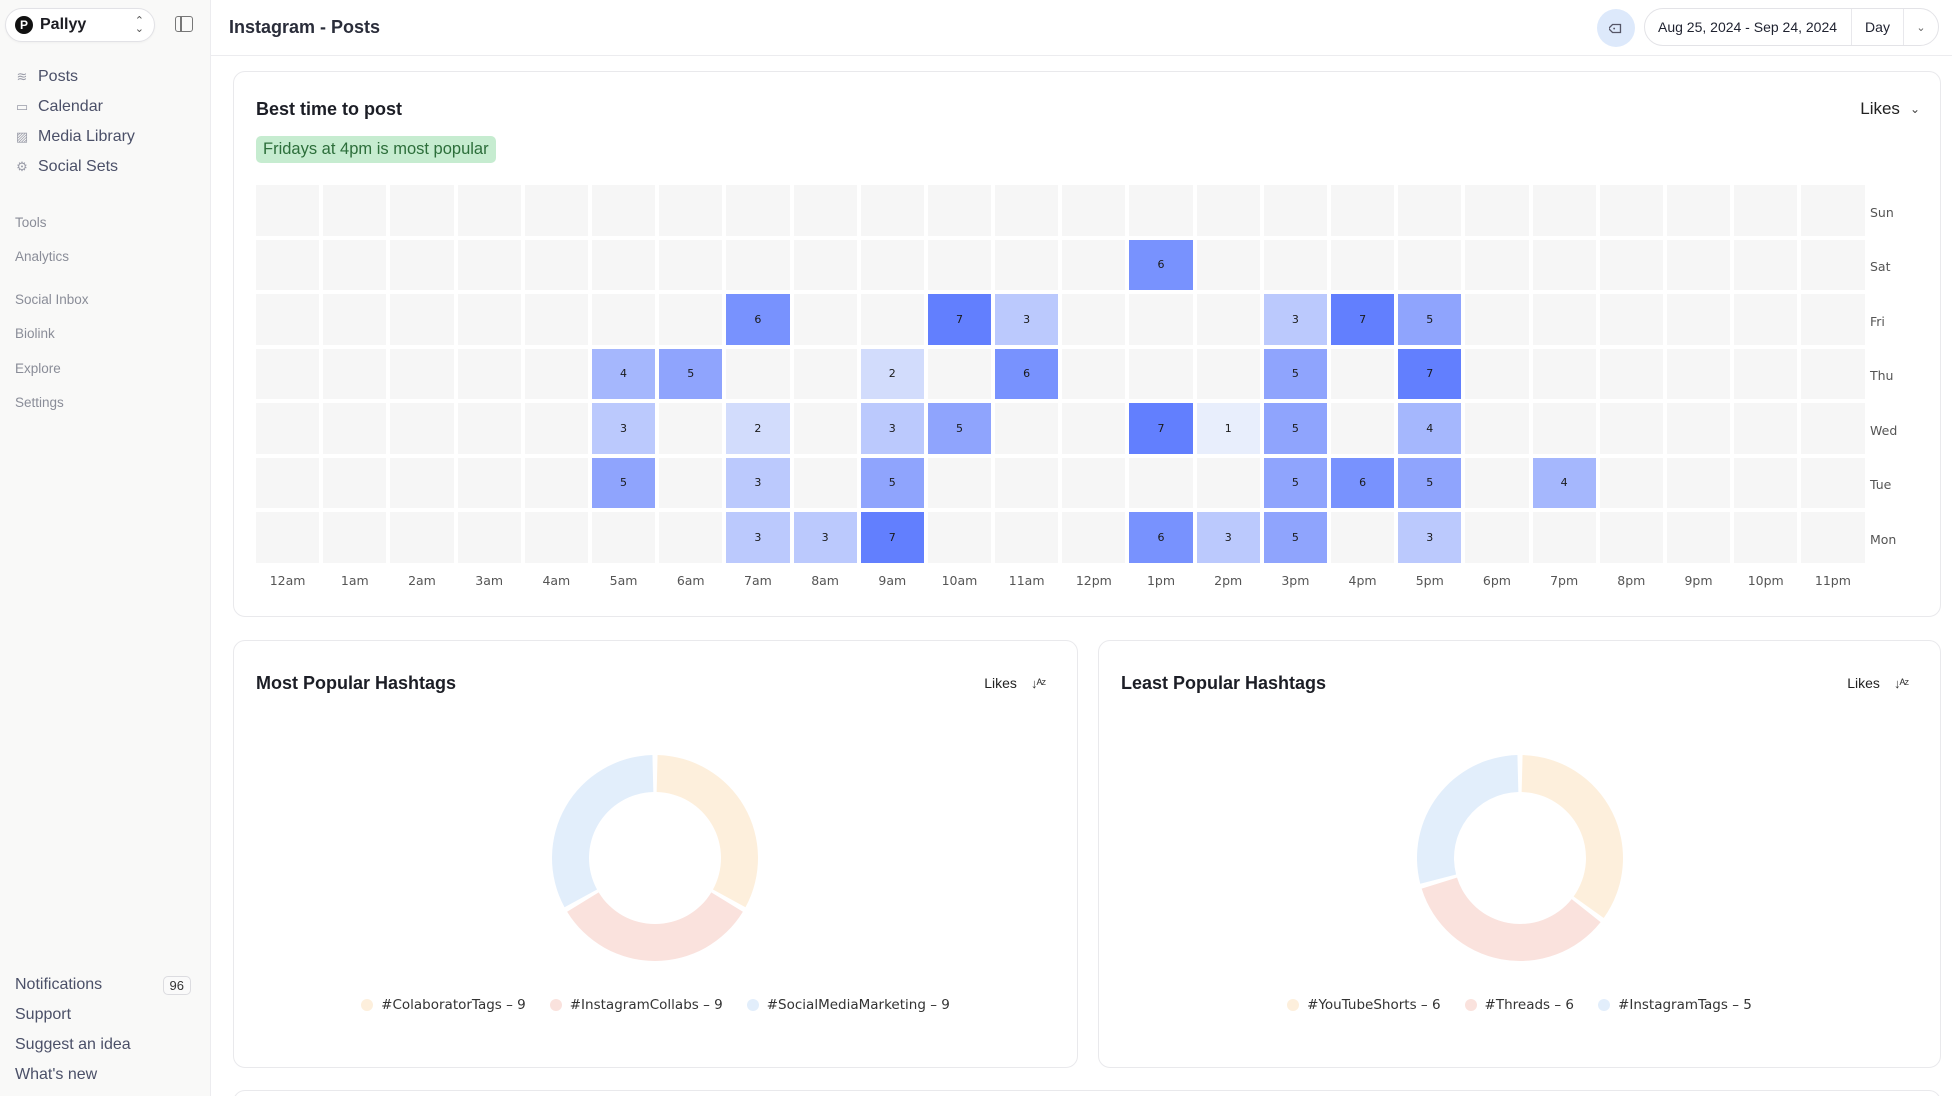  Describe the element at coordinates (39, 403) in the screenshot. I see `sidebar-item-settings: Settings` at that location.